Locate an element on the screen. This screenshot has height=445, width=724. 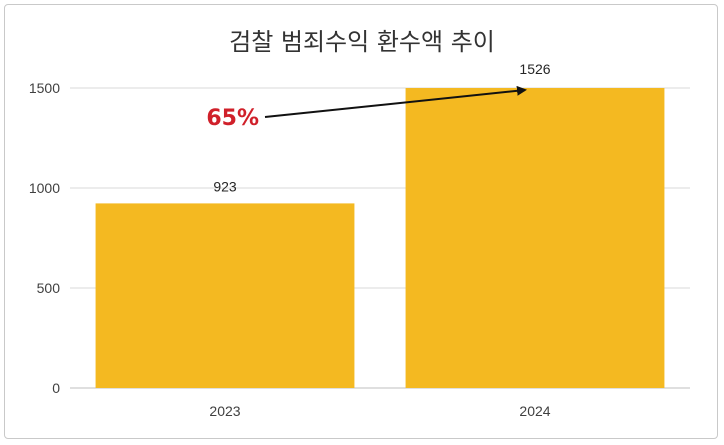
y-tick-label: 0 is located at coordinates (56, 388).